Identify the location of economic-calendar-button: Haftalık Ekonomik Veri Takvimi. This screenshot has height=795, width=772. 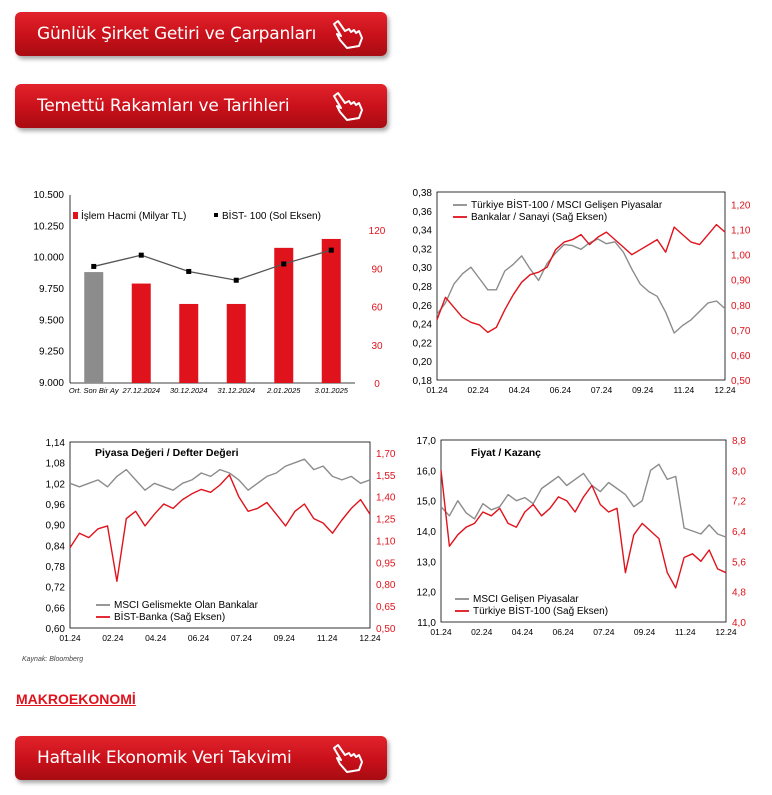
(201, 758).